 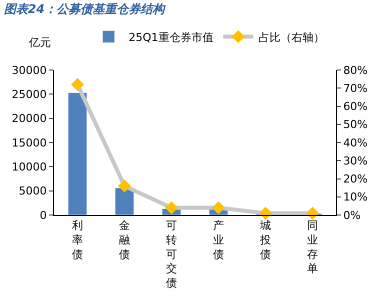 What do you see at coordinates (29, 143) in the screenshot?
I see `y-tick-label: 15000` at bounding box center [29, 143].